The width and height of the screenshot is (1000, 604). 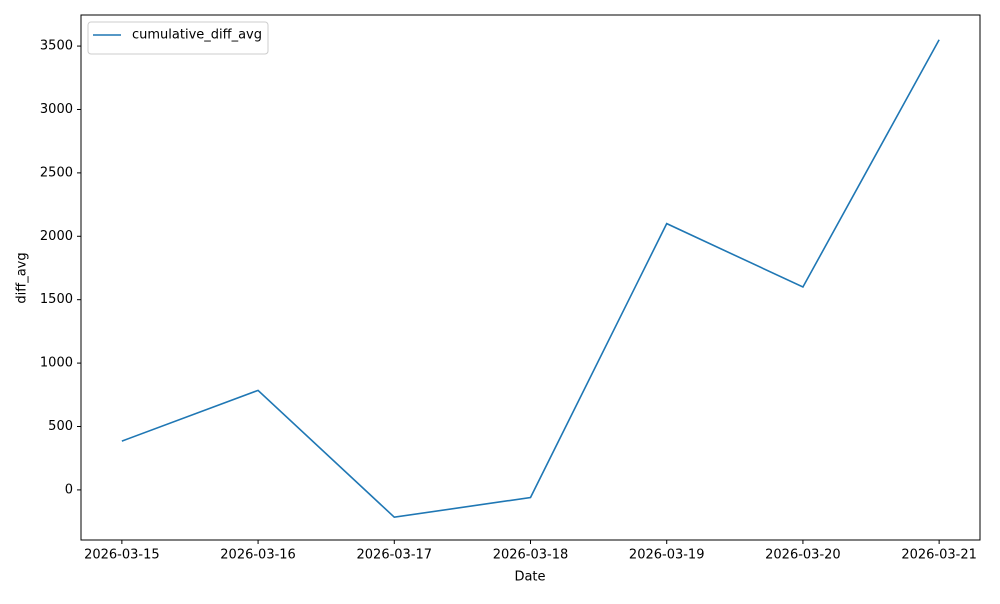 I want to click on x-tick-label: 2026-03-17, so click(x=395, y=555).